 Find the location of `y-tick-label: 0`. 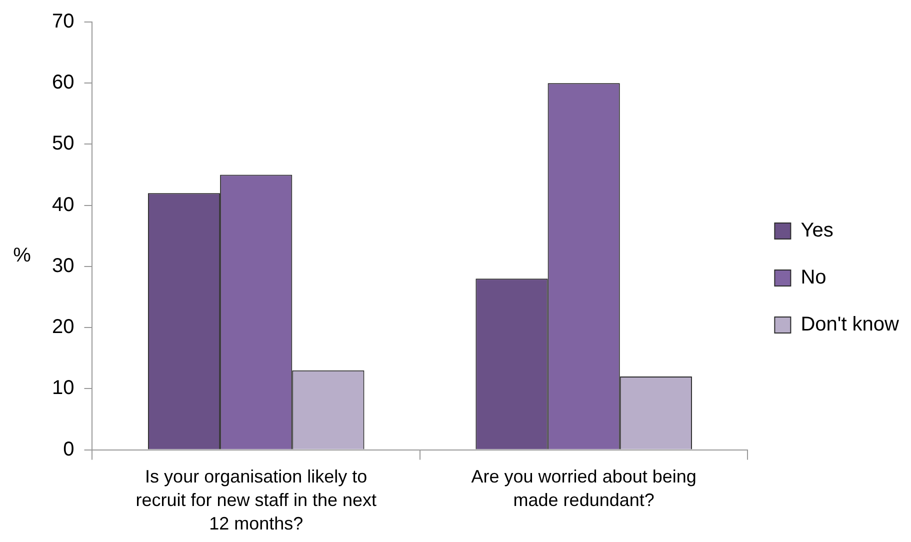

y-tick-label: 0 is located at coordinates (68, 449).